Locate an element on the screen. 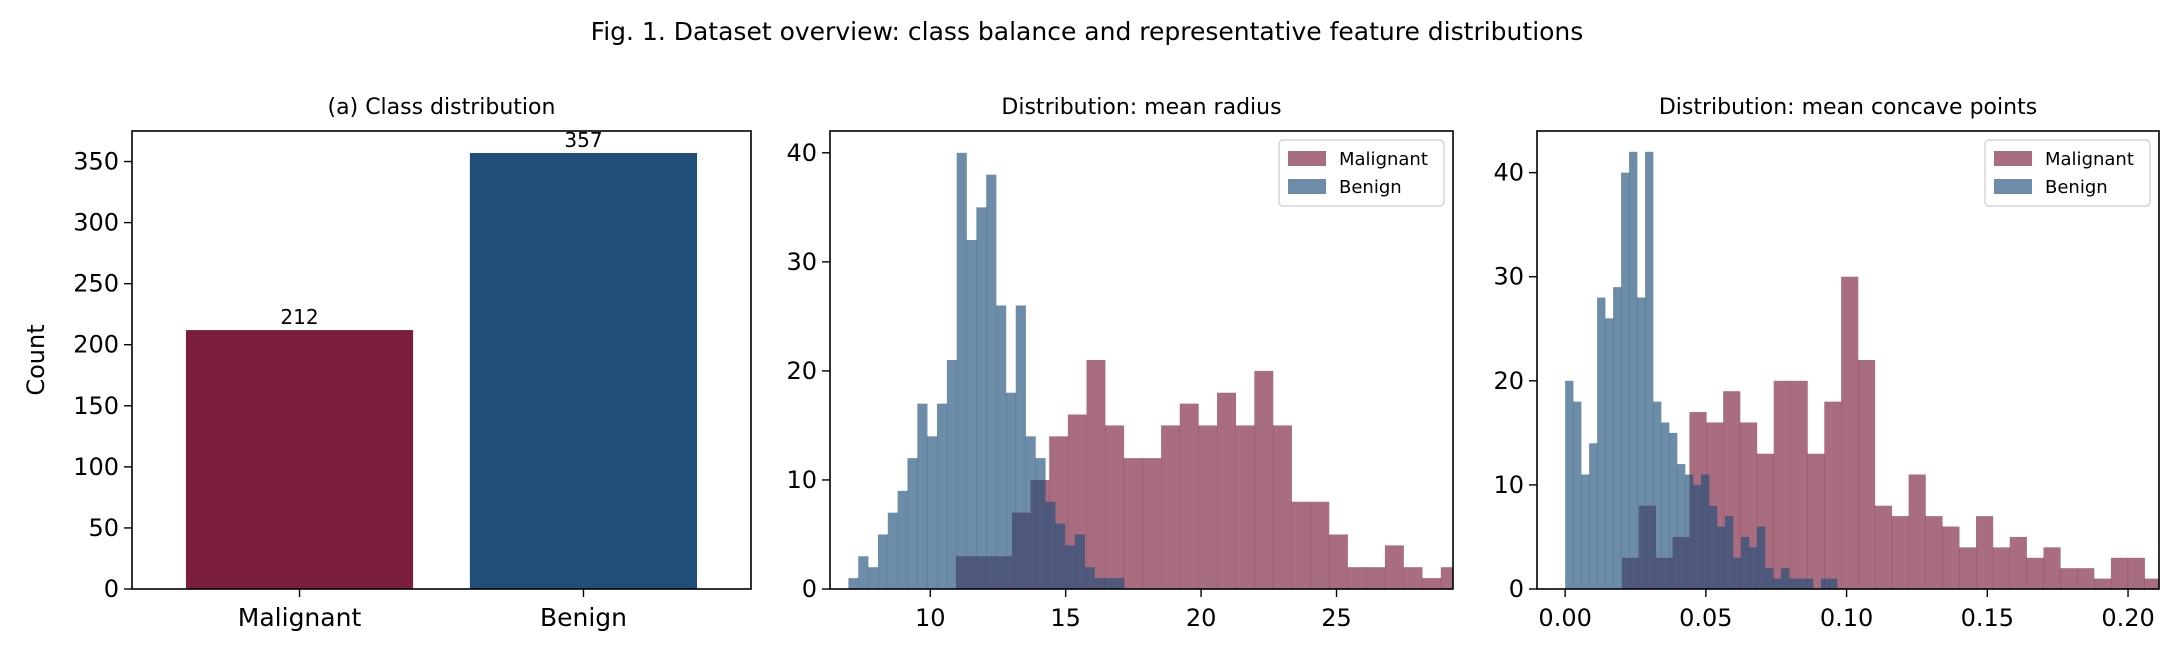 The height and width of the screenshot is (656, 2175). x-tick-label: Malignant is located at coordinates (300, 617).